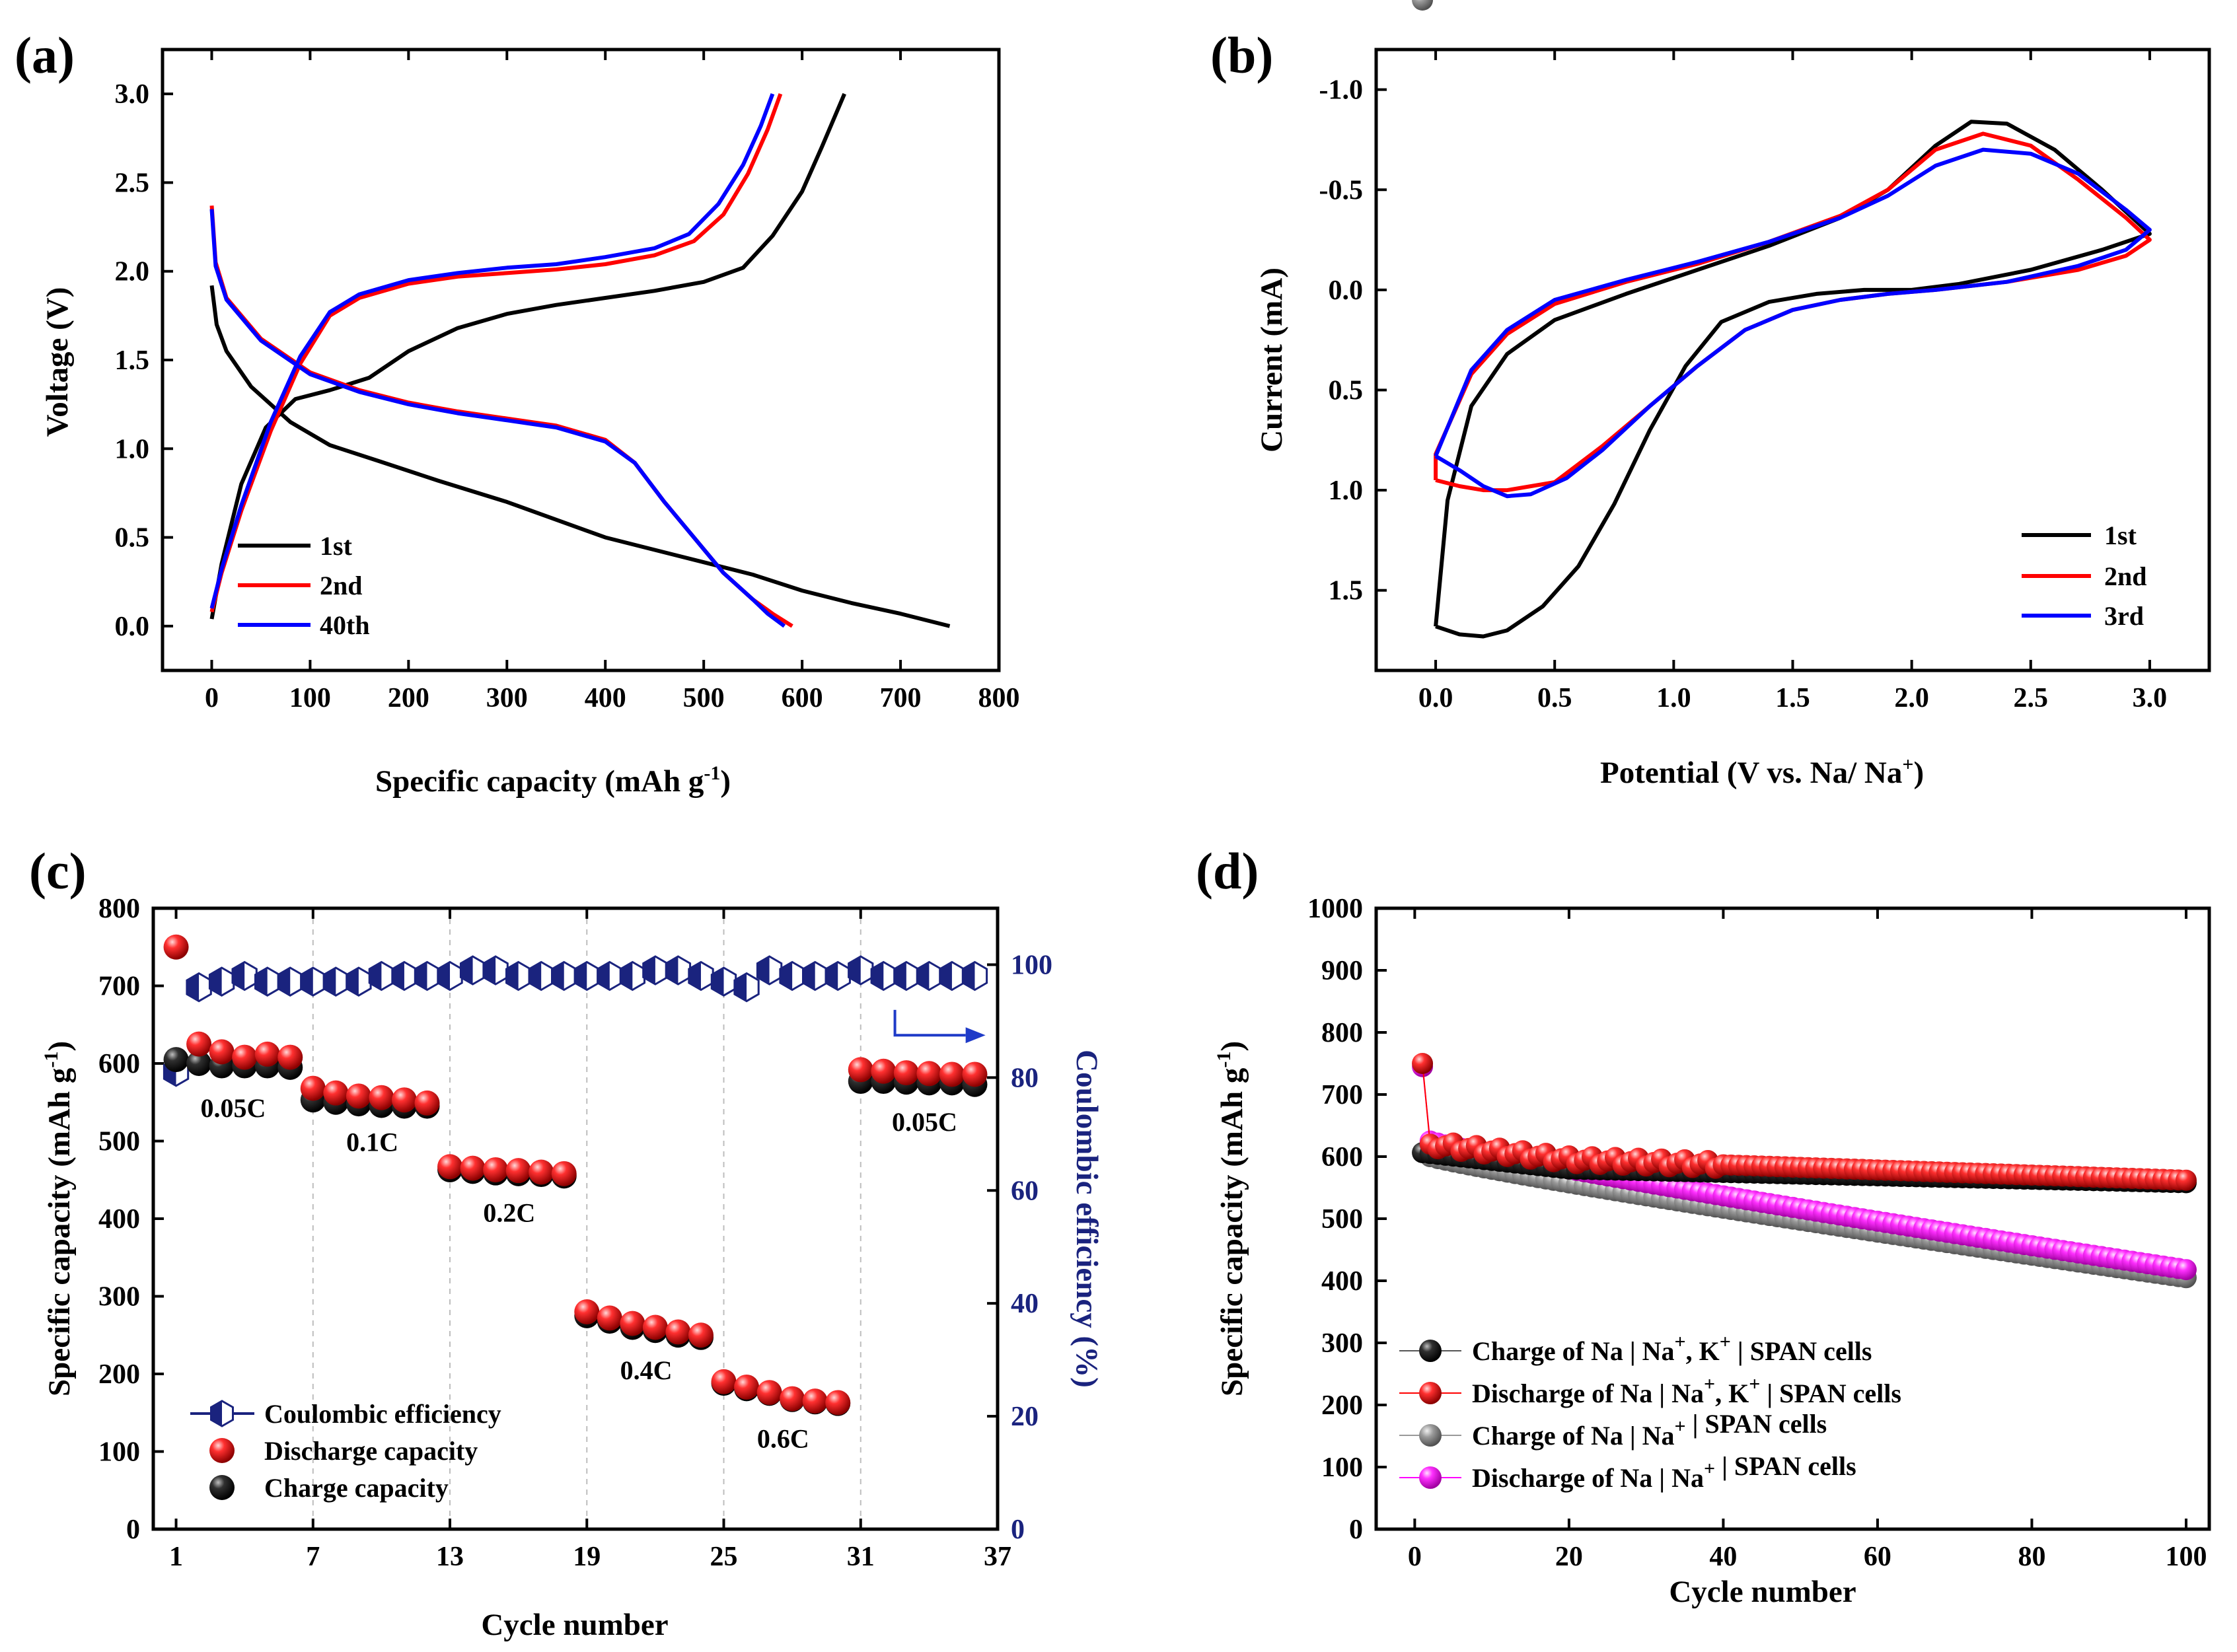 This screenshot has height=1652, width=2237. I want to click on legend-label: Discharge capacity, so click(371, 1451).